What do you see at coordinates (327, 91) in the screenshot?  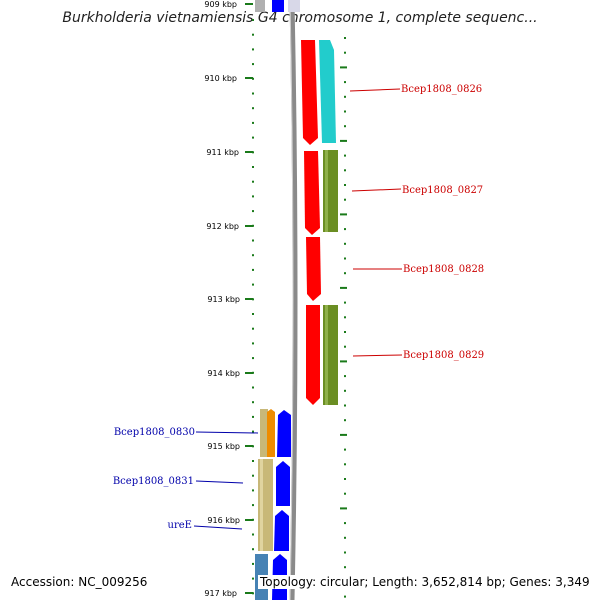 I see `gene-Bcep1808_0826-cyan` at bounding box center [327, 91].